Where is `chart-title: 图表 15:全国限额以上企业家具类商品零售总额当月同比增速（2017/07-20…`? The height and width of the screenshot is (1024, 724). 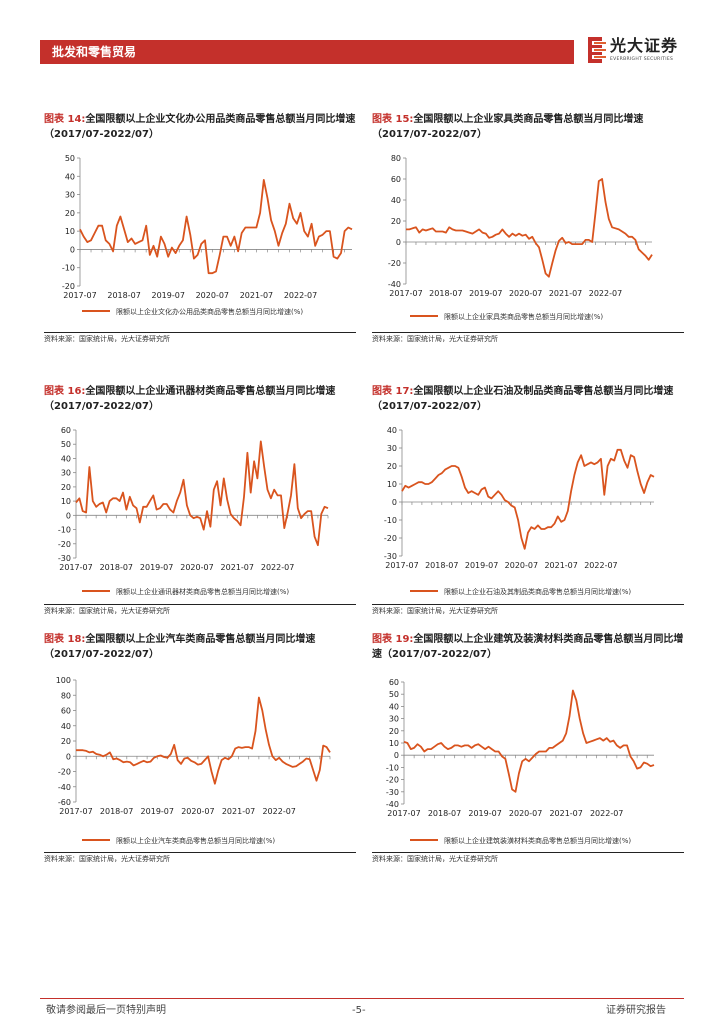
chart-title: 图表 15:全国限额以上企业家具类商品零售总额当月同比增速（2017/07-20… is located at coordinates (528, 127).